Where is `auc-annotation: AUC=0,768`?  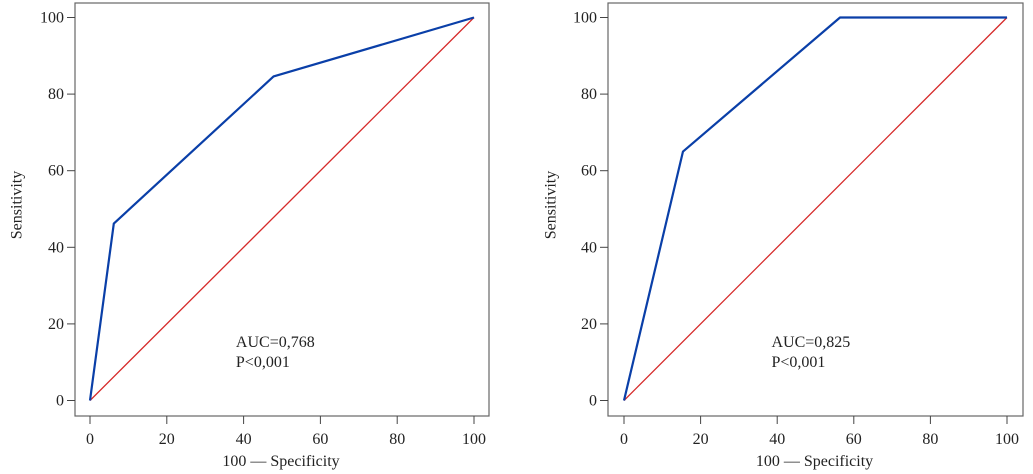
auc-annotation: AUC=0,768 is located at coordinates (275, 342).